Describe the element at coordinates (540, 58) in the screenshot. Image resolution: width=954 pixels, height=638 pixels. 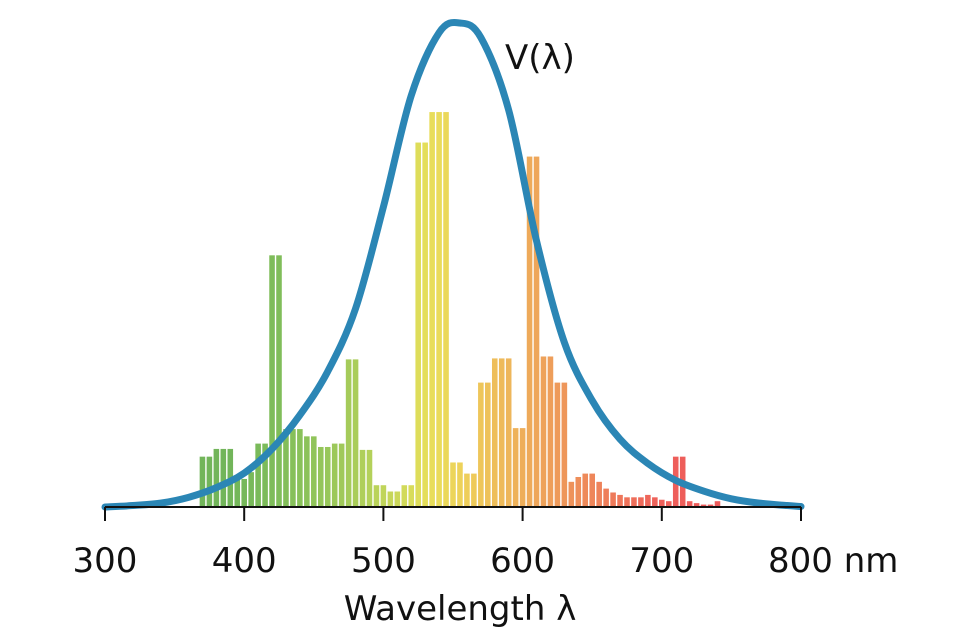
I see `curve-label: V(λ)` at that location.